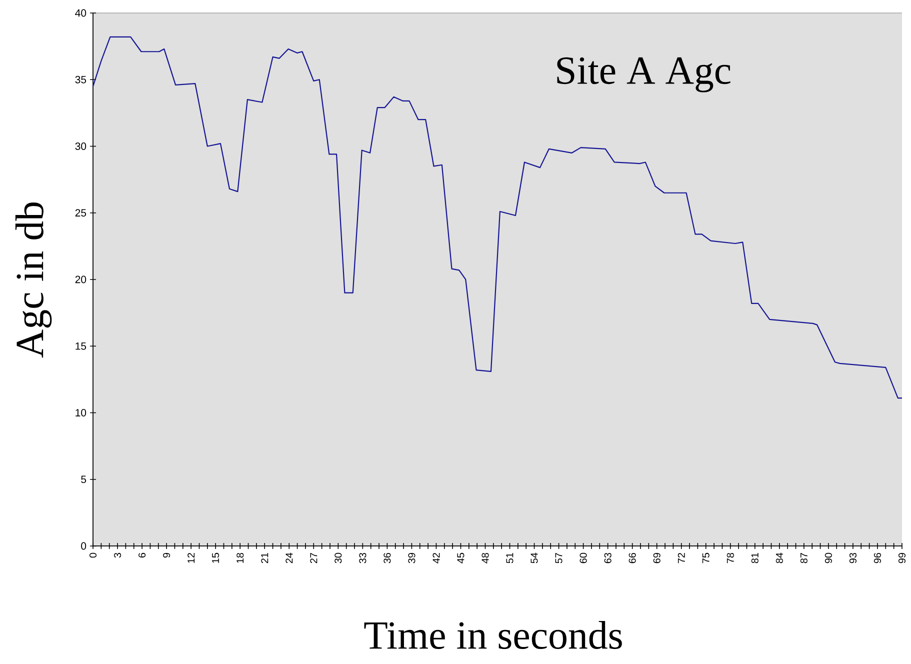 This screenshot has width=911, height=664. What do you see at coordinates (387, 558) in the screenshot?
I see `x-tick-label: 36` at bounding box center [387, 558].